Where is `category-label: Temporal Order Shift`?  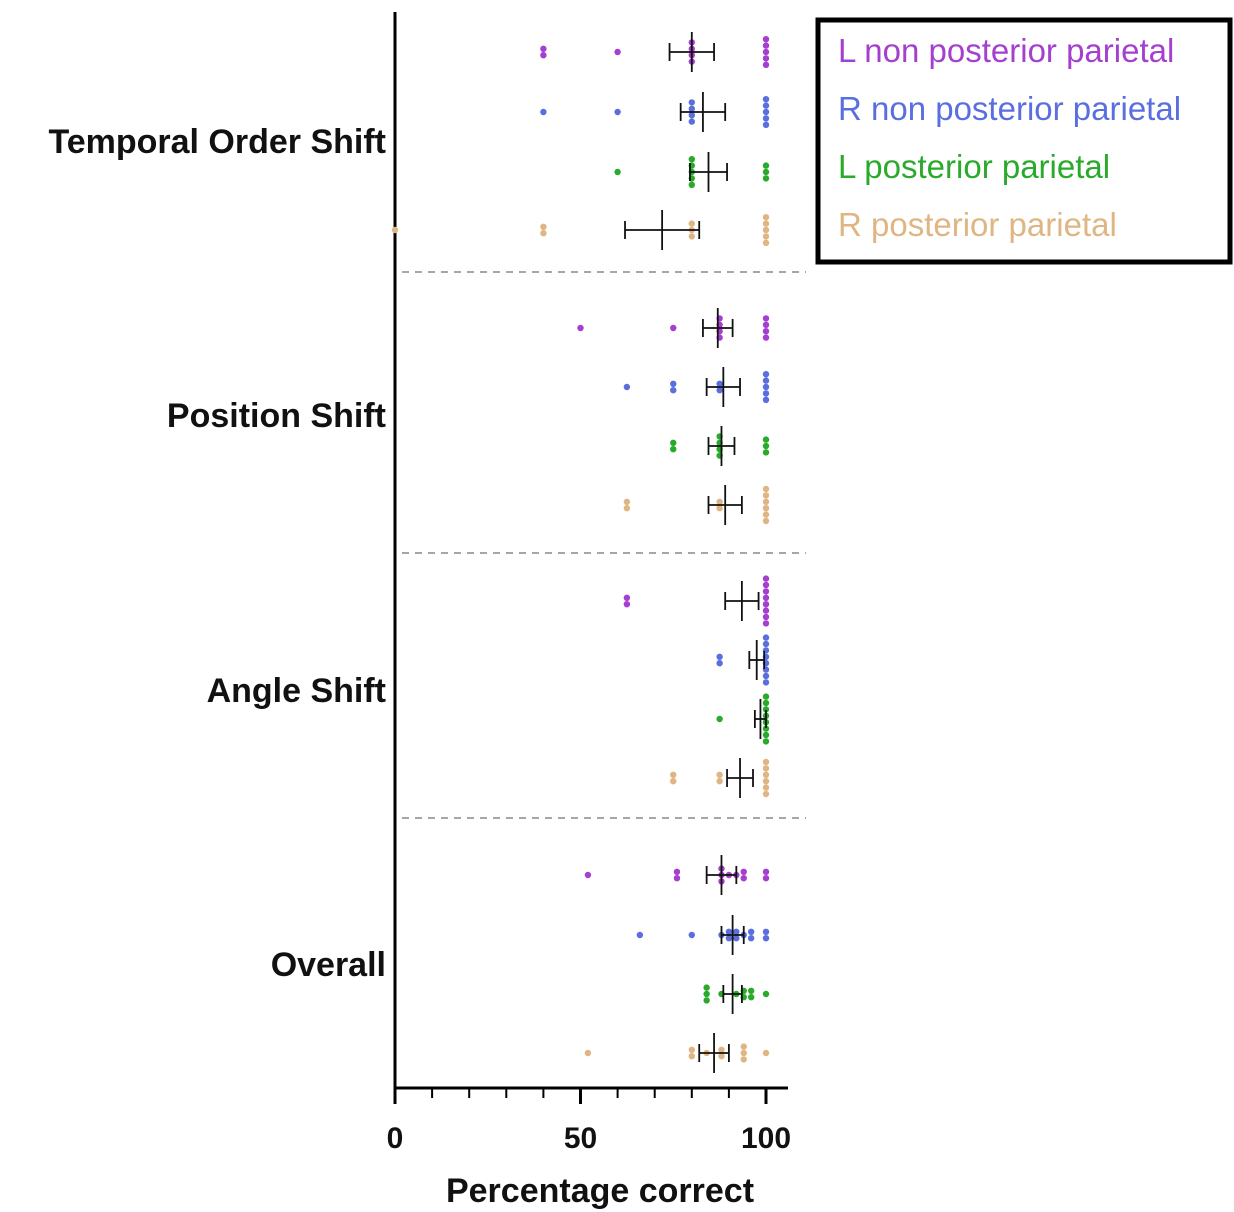 category-label: Temporal Order Shift is located at coordinates (217, 142).